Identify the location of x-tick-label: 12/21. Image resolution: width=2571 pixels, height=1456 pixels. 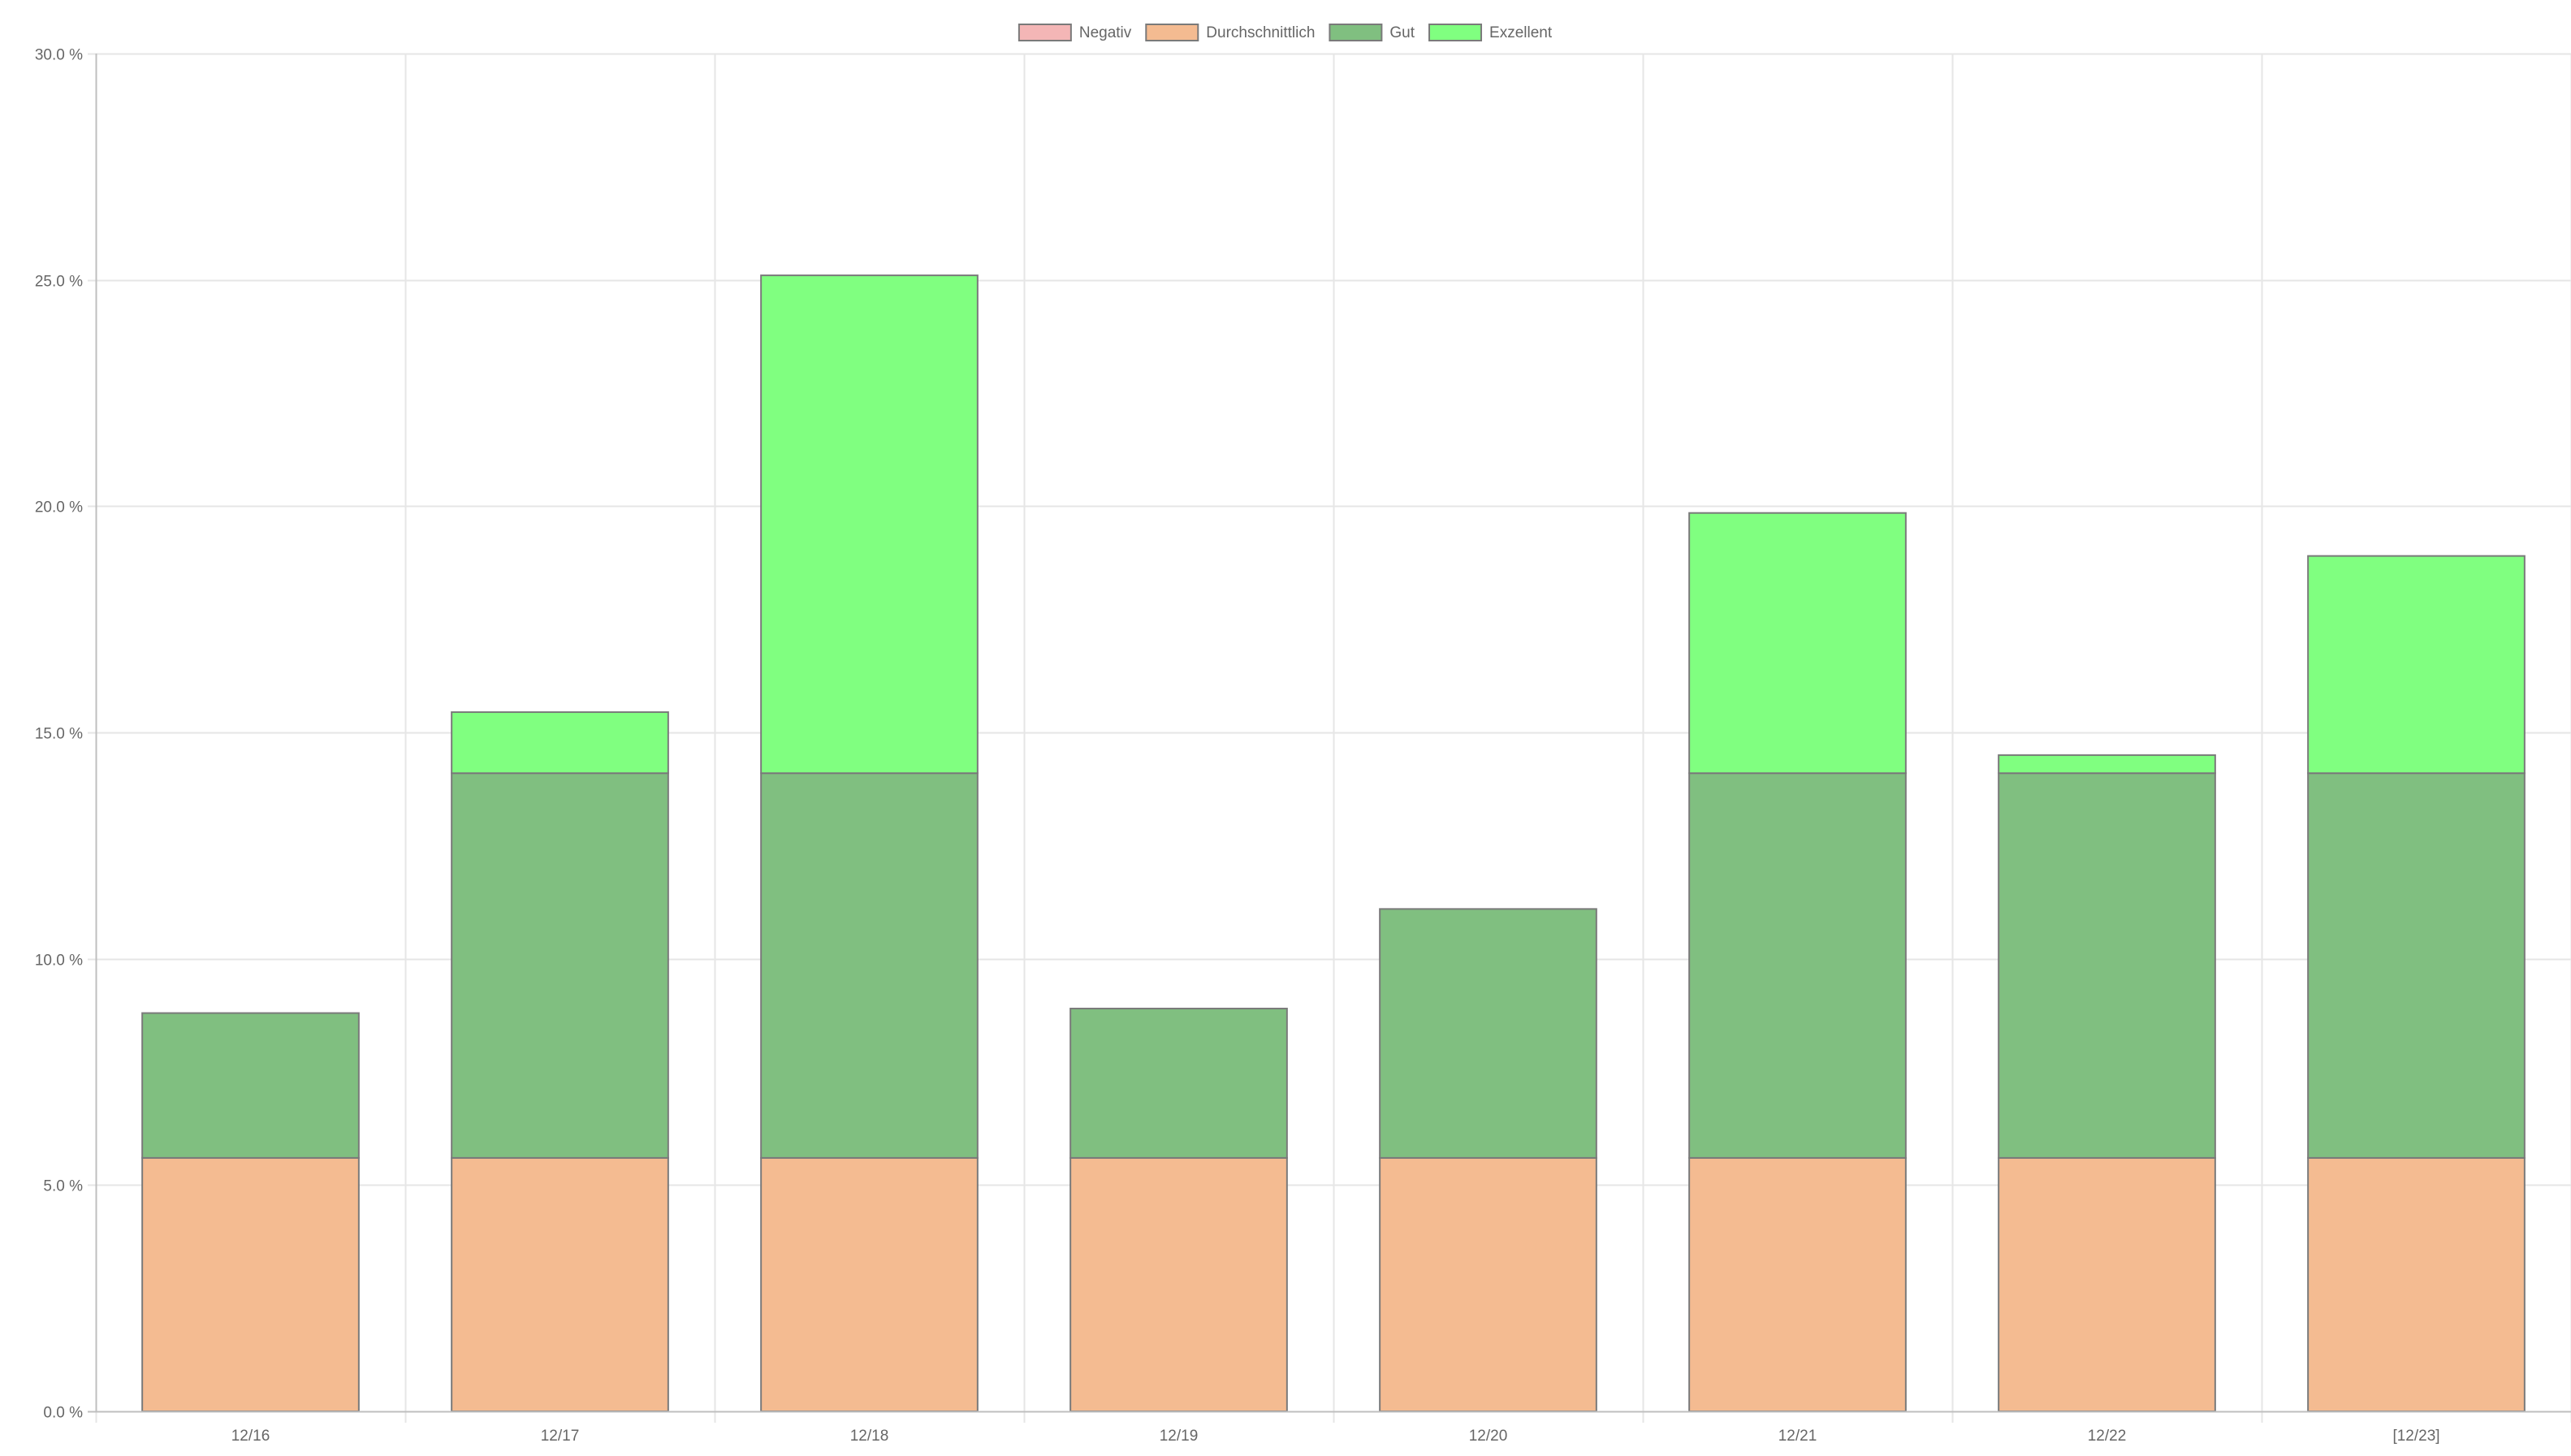
(1798, 1437).